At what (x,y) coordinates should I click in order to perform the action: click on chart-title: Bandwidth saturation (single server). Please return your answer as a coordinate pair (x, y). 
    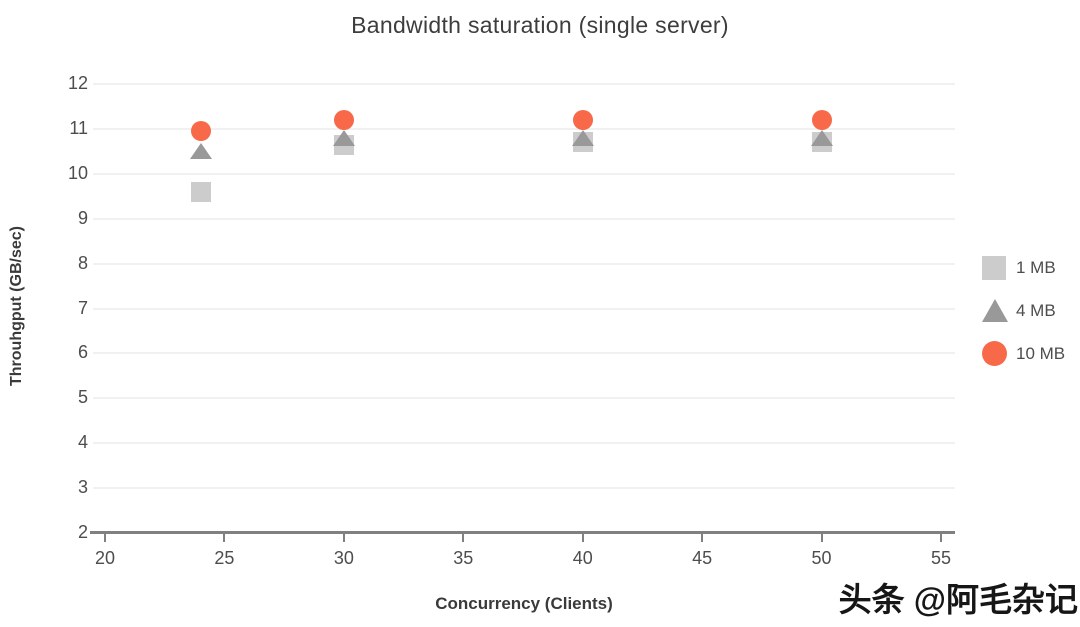
    Looking at the image, I should click on (540, 25).